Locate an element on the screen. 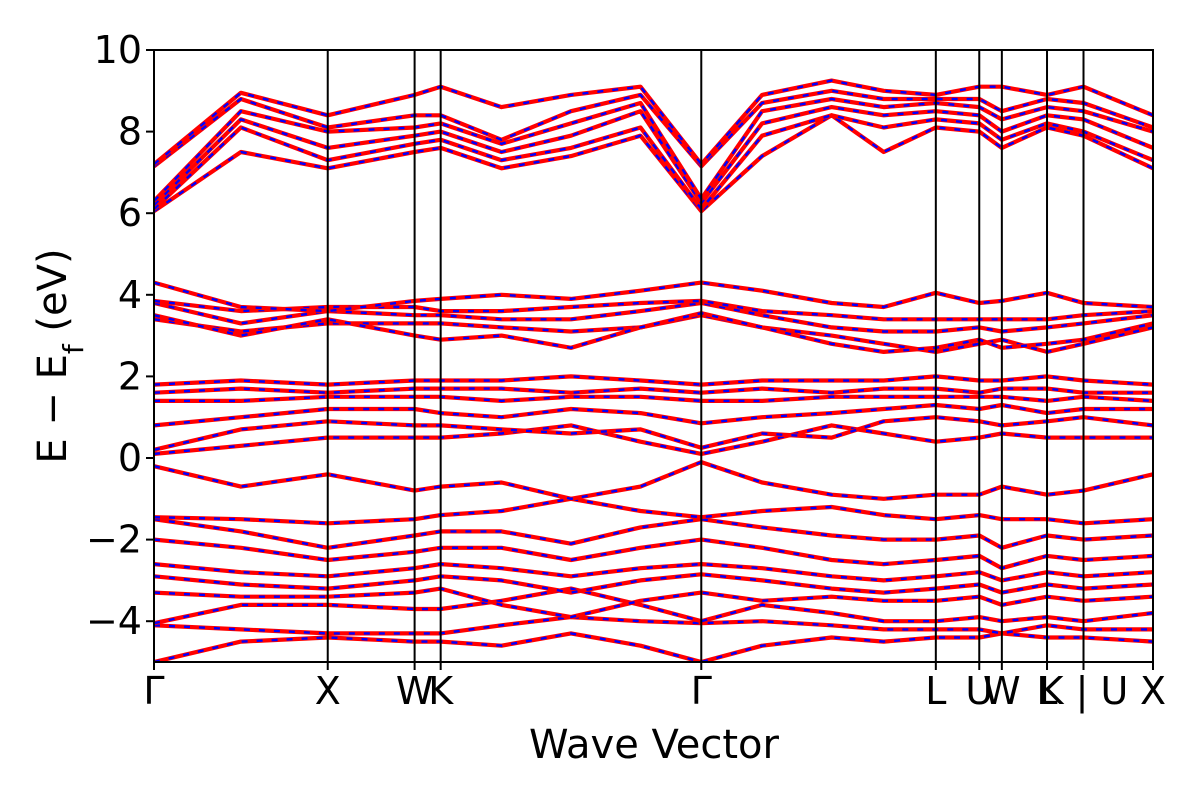  band-3-dashed-line is located at coordinates (653, 606).